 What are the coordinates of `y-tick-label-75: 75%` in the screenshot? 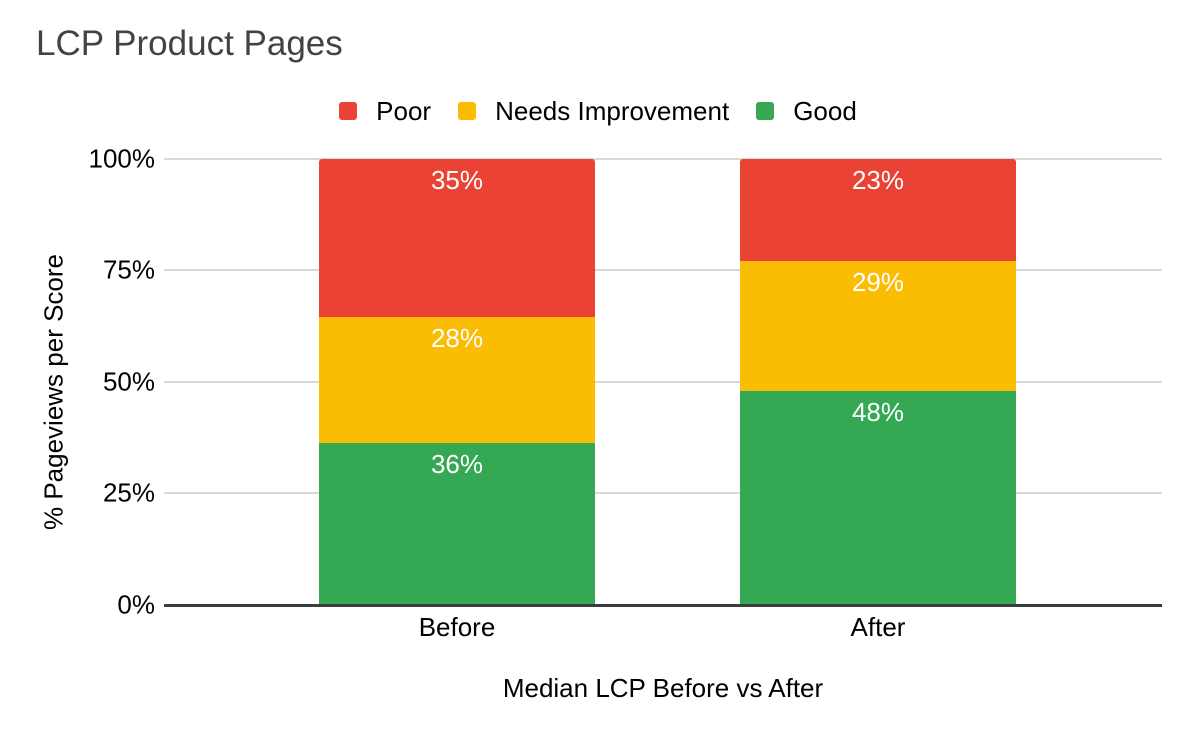 It's located at (128, 269).